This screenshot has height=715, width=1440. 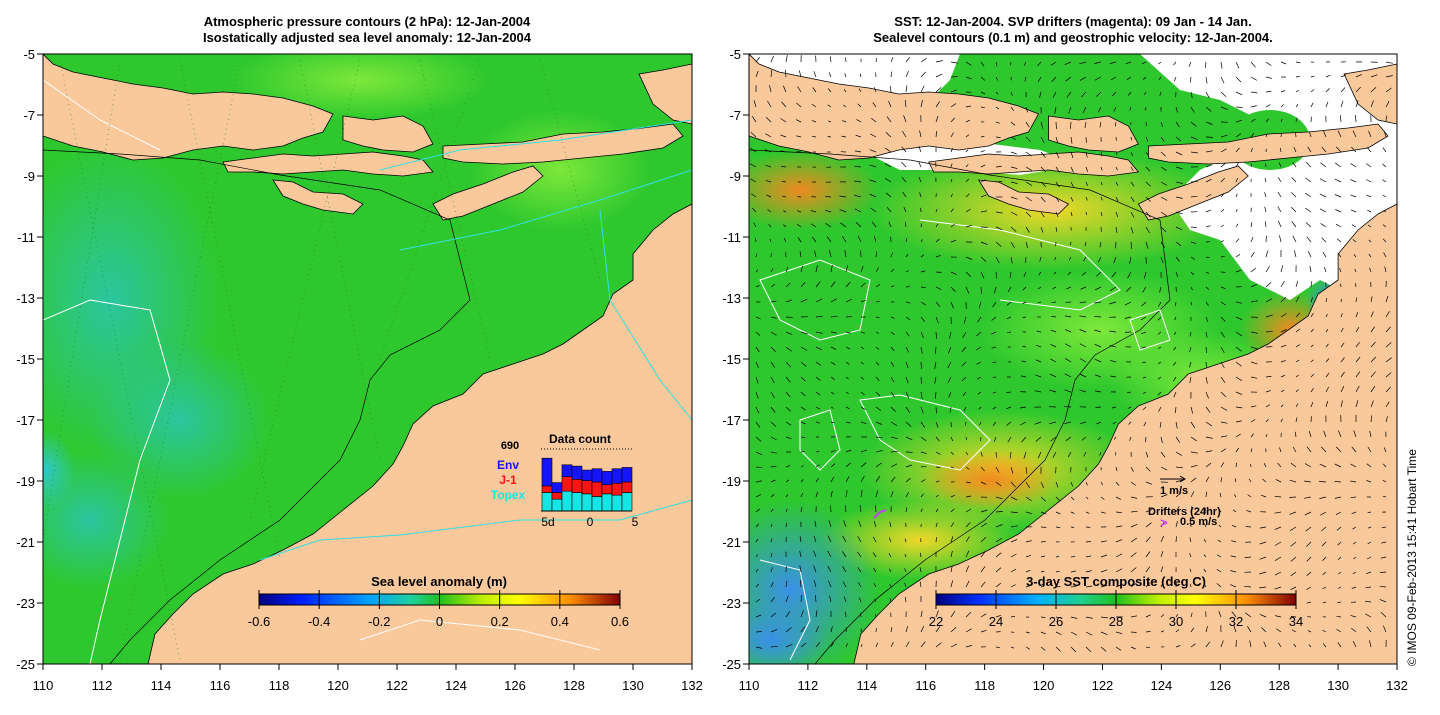 I want to click on inset-xtick-0: 0, so click(x=590, y=522).